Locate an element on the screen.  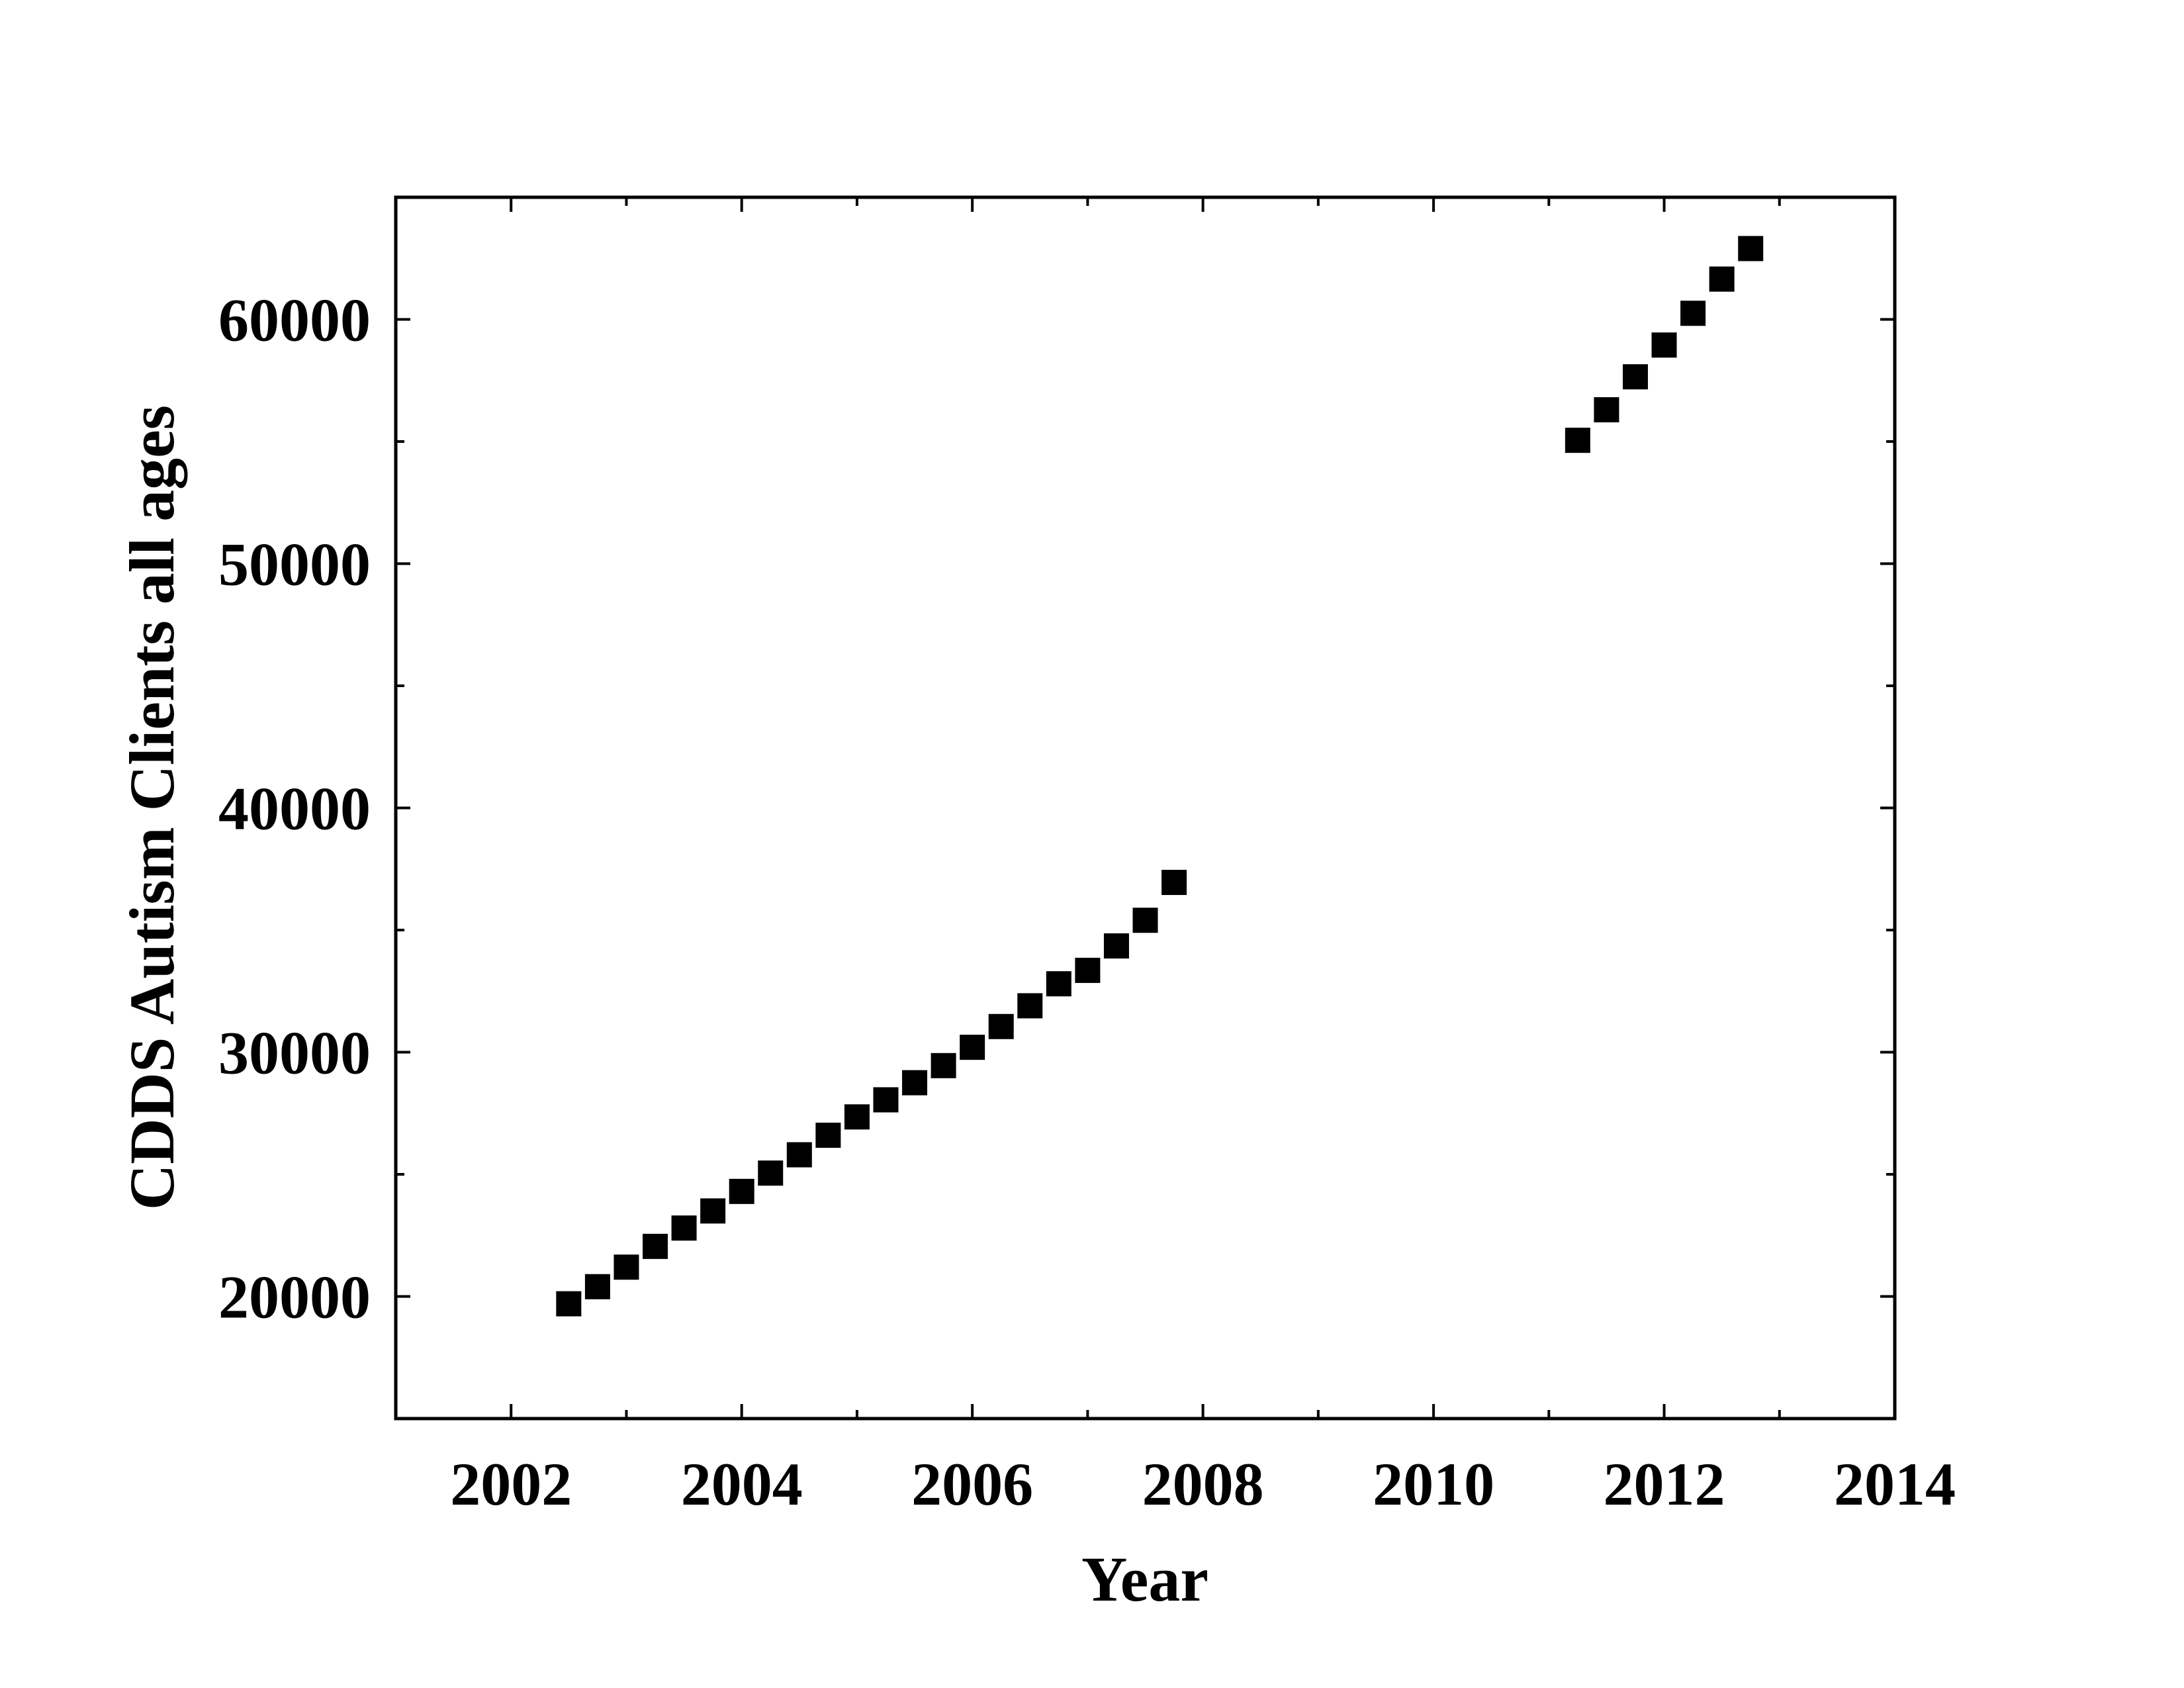
x-tick-label: 2012 is located at coordinates (1664, 1484).